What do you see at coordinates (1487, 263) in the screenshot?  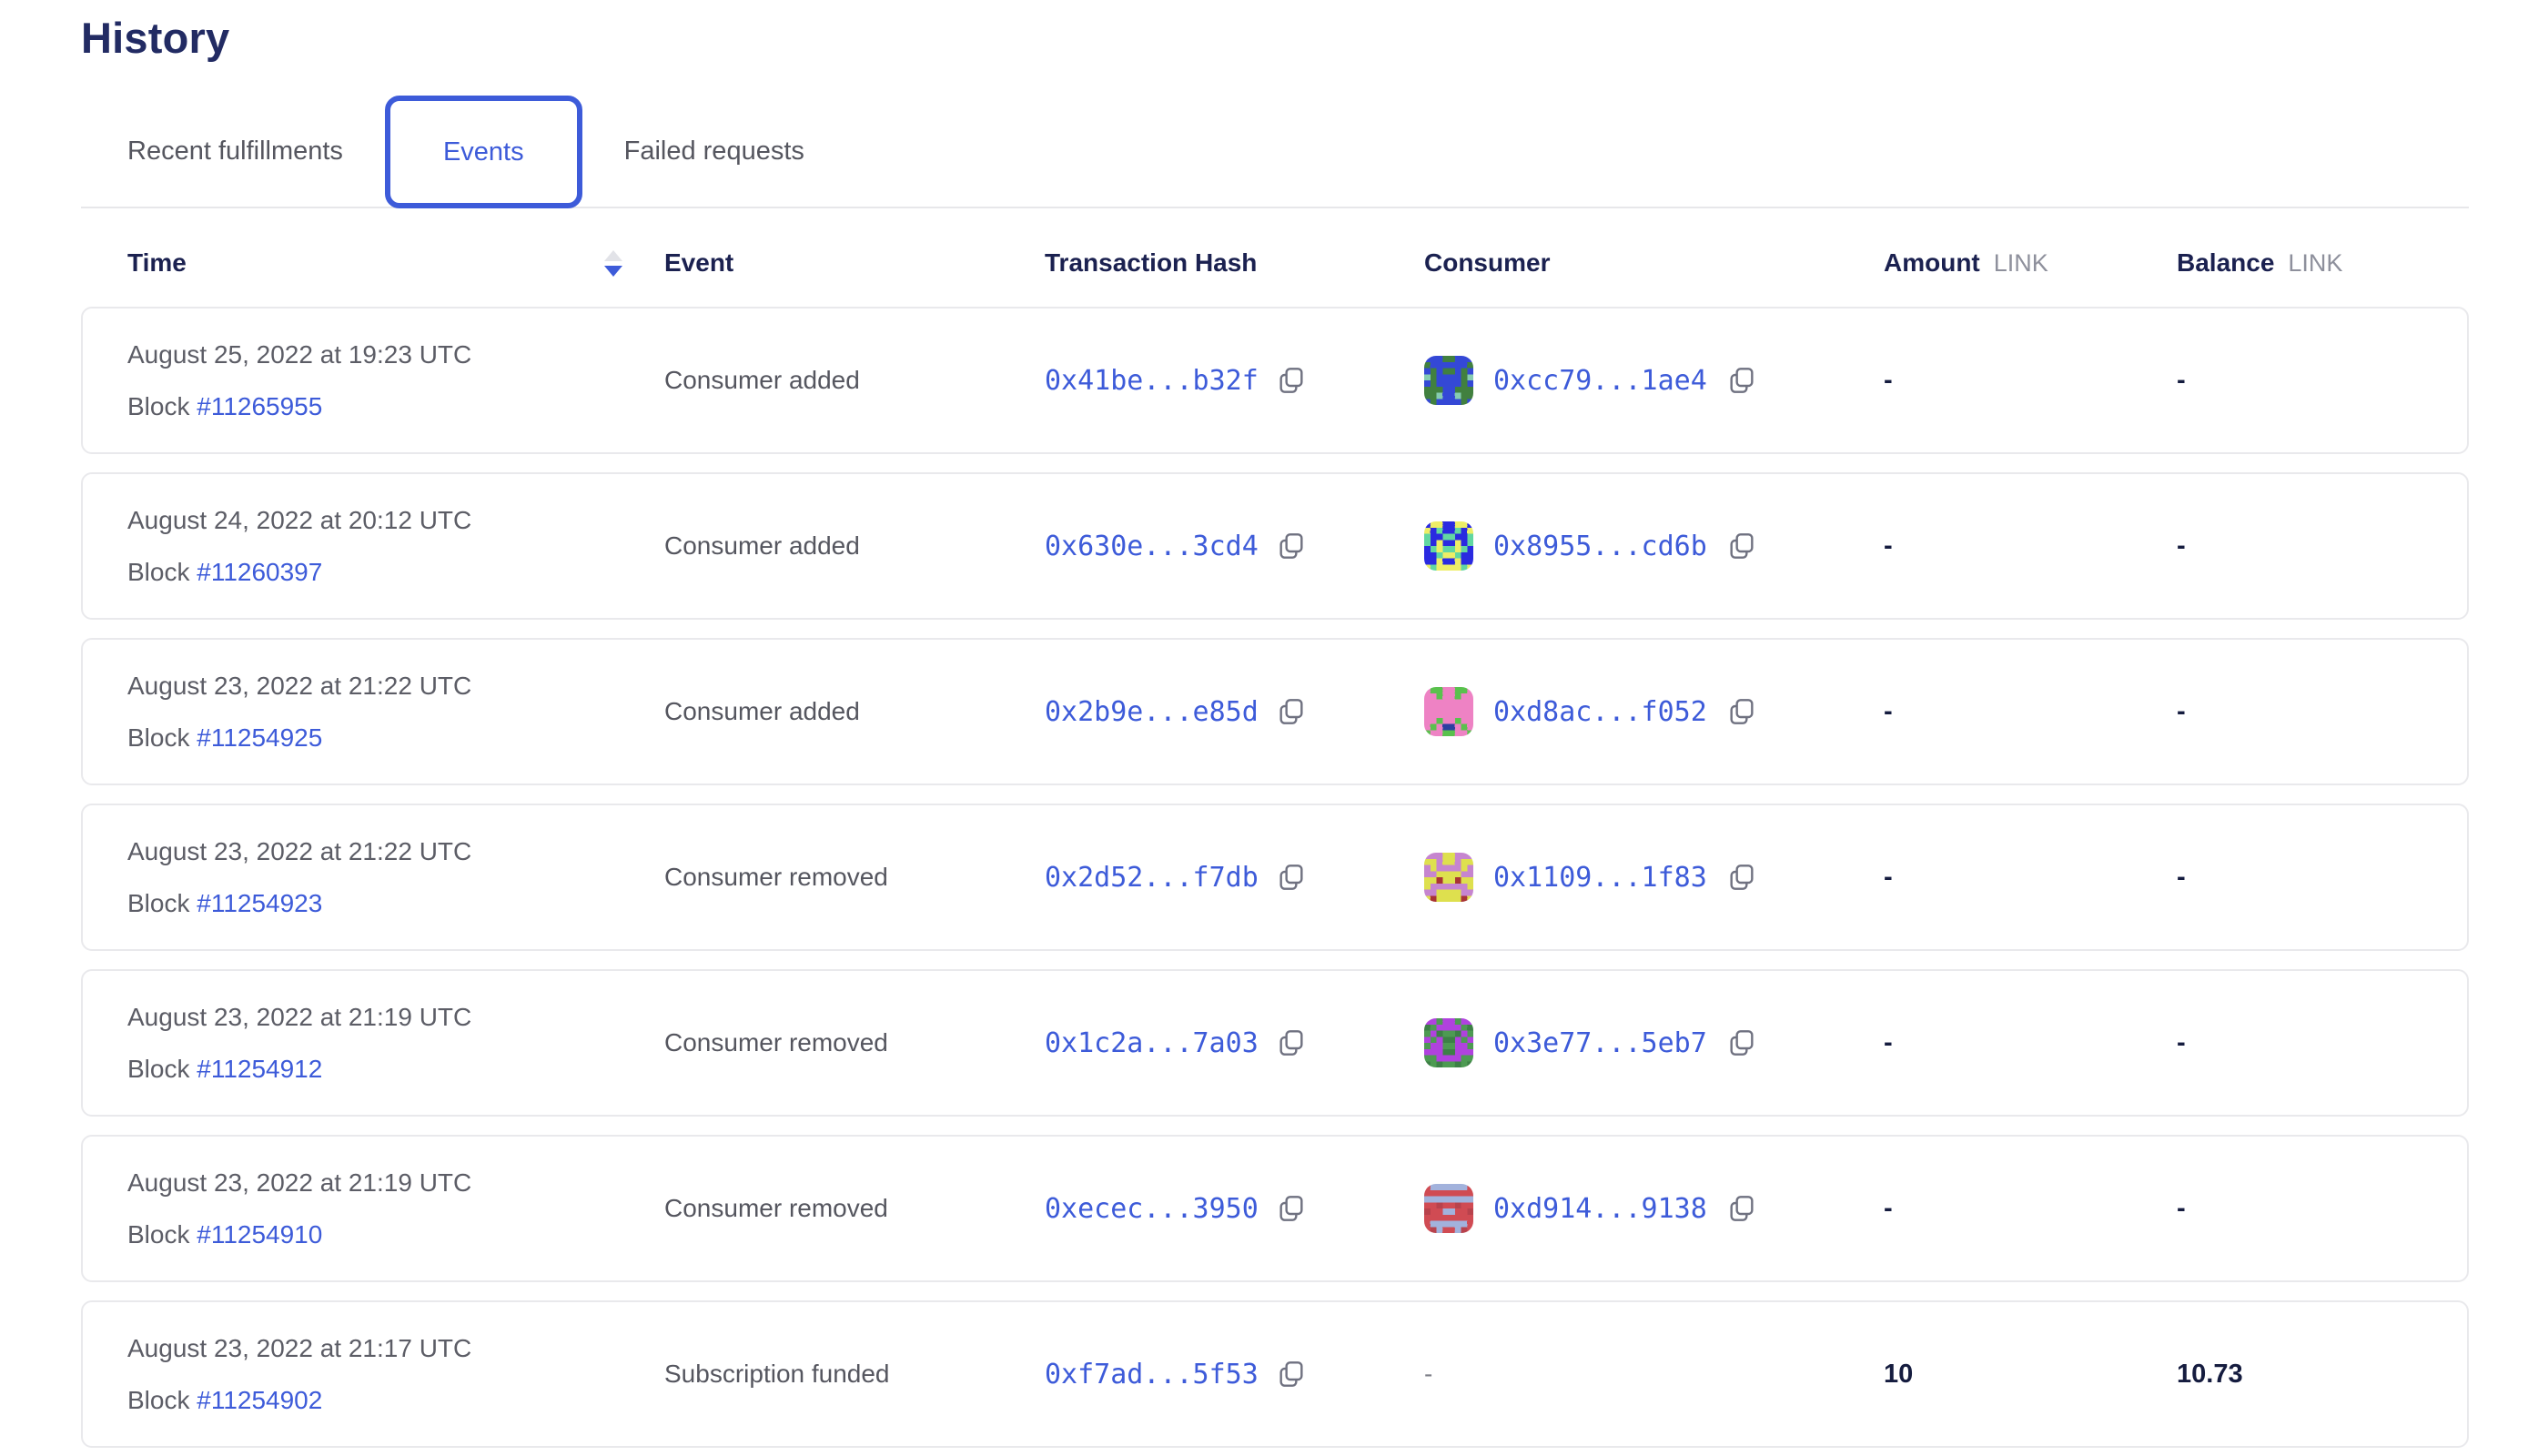 I see `consumer-header-label: Consumer` at bounding box center [1487, 263].